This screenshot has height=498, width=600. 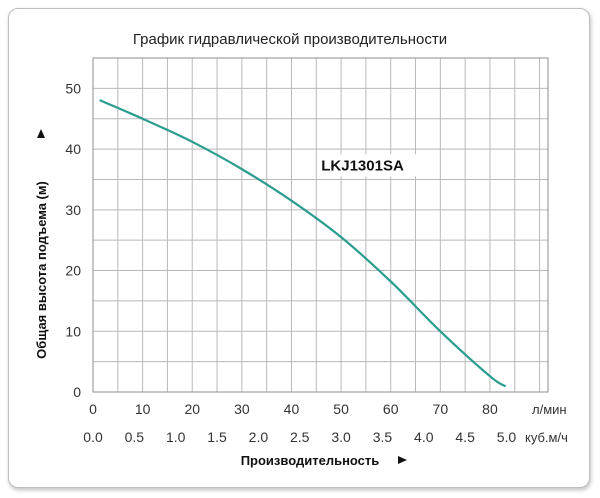 I want to click on x-tick-labels-secondary: 0.0 0.5 1.0 1.5 2.0 2.5 3.0 3.5 4.0 4.5 5.0, so click(x=299, y=437).